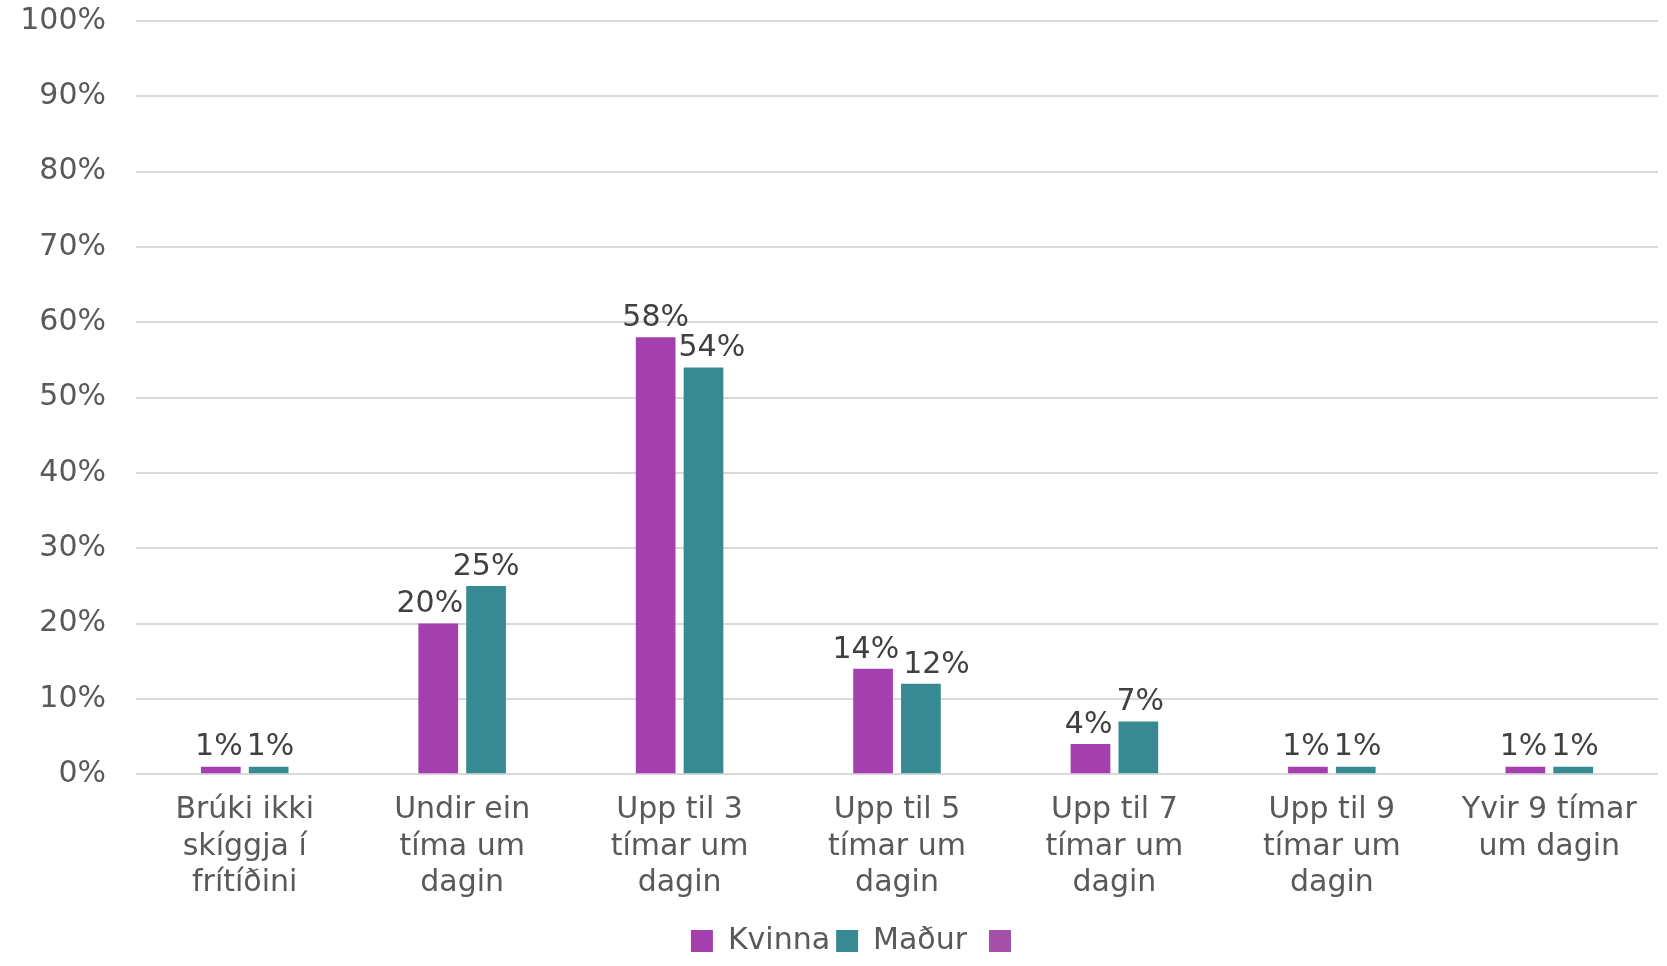 This screenshot has height=966, width=1667. Describe the element at coordinates (920, 938) in the screenshot. I see `legend-label: Maður` at that location.